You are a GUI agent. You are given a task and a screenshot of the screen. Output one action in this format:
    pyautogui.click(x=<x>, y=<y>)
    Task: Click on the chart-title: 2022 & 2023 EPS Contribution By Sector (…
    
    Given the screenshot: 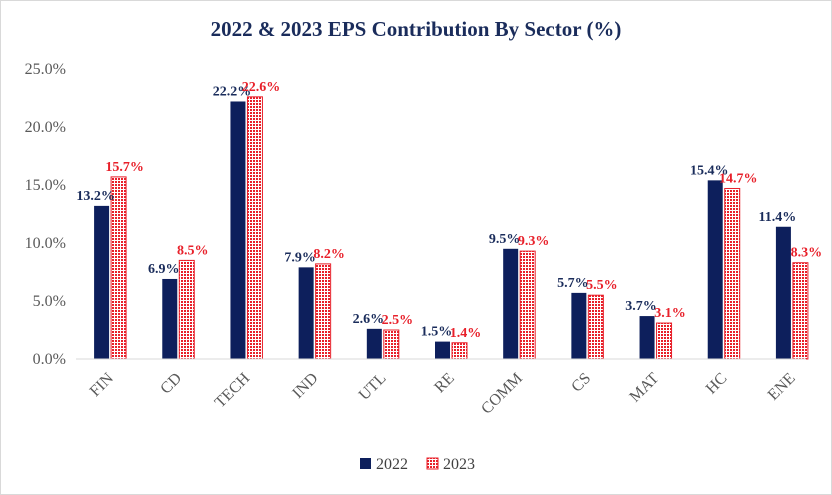 What is the action you would take?
    pyautogui.click(x=416, y=29)
    